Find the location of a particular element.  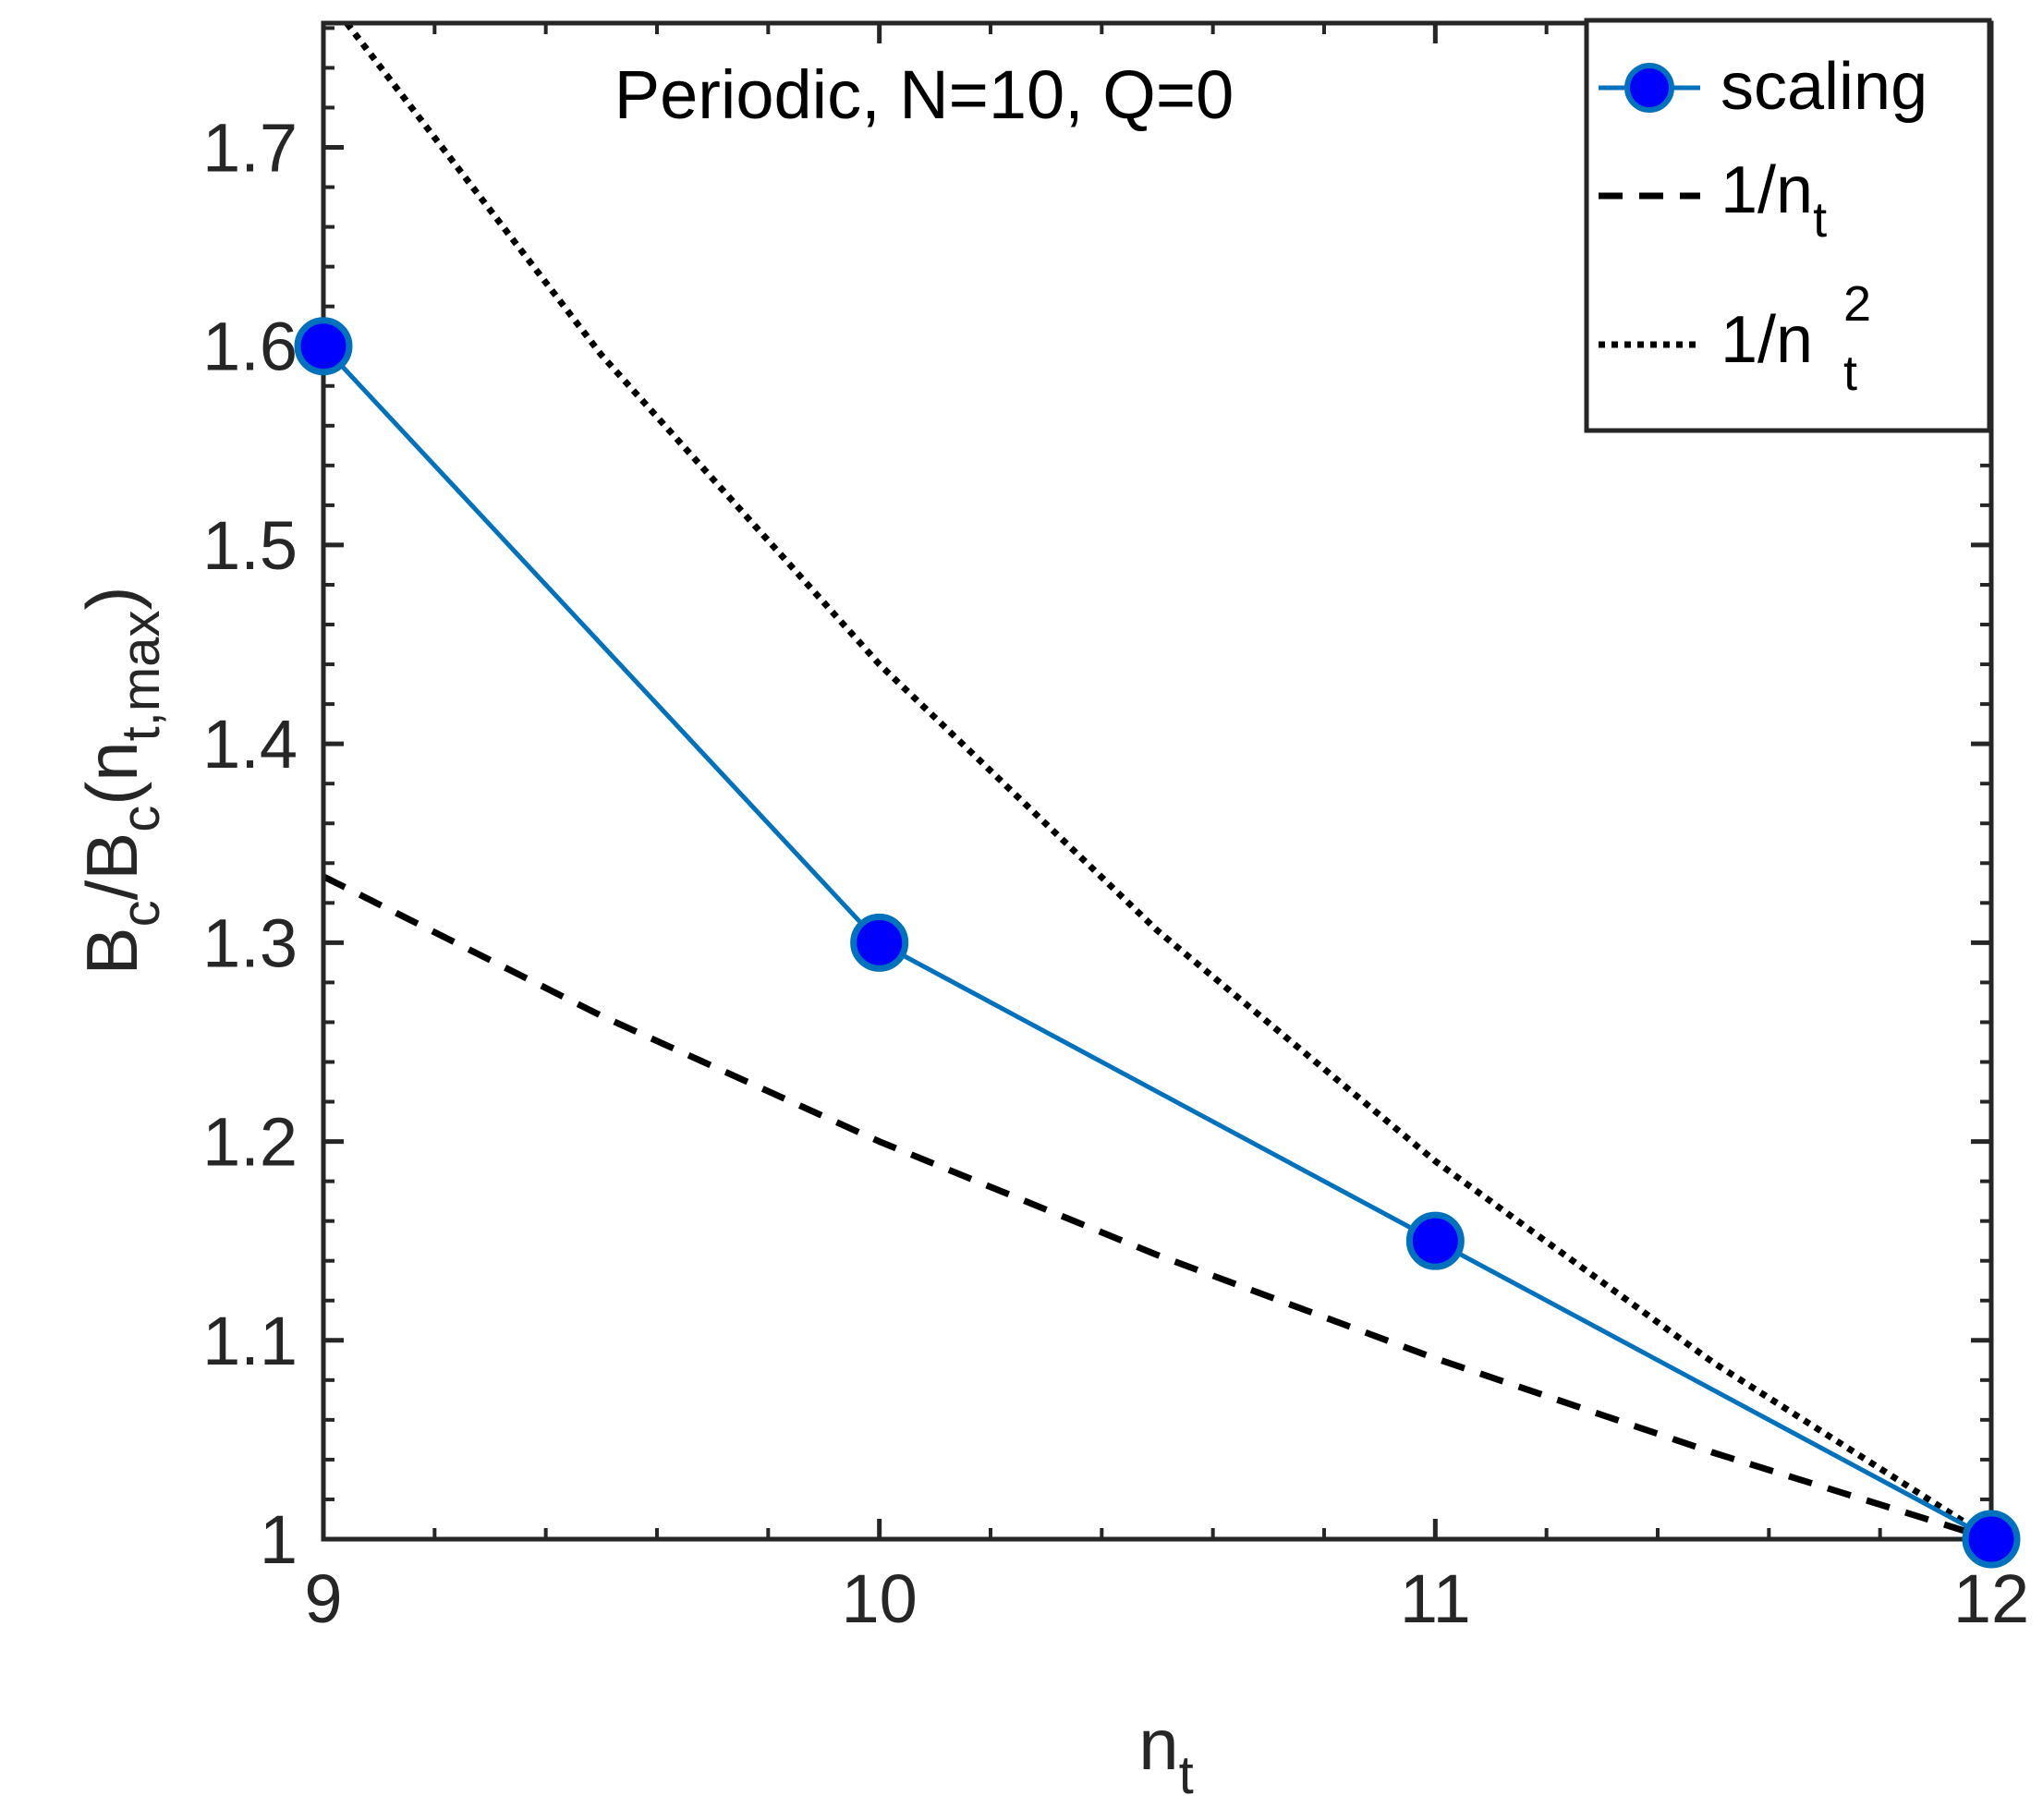

y-axis-label-s3: t,max is located at coordinates (141, 676).